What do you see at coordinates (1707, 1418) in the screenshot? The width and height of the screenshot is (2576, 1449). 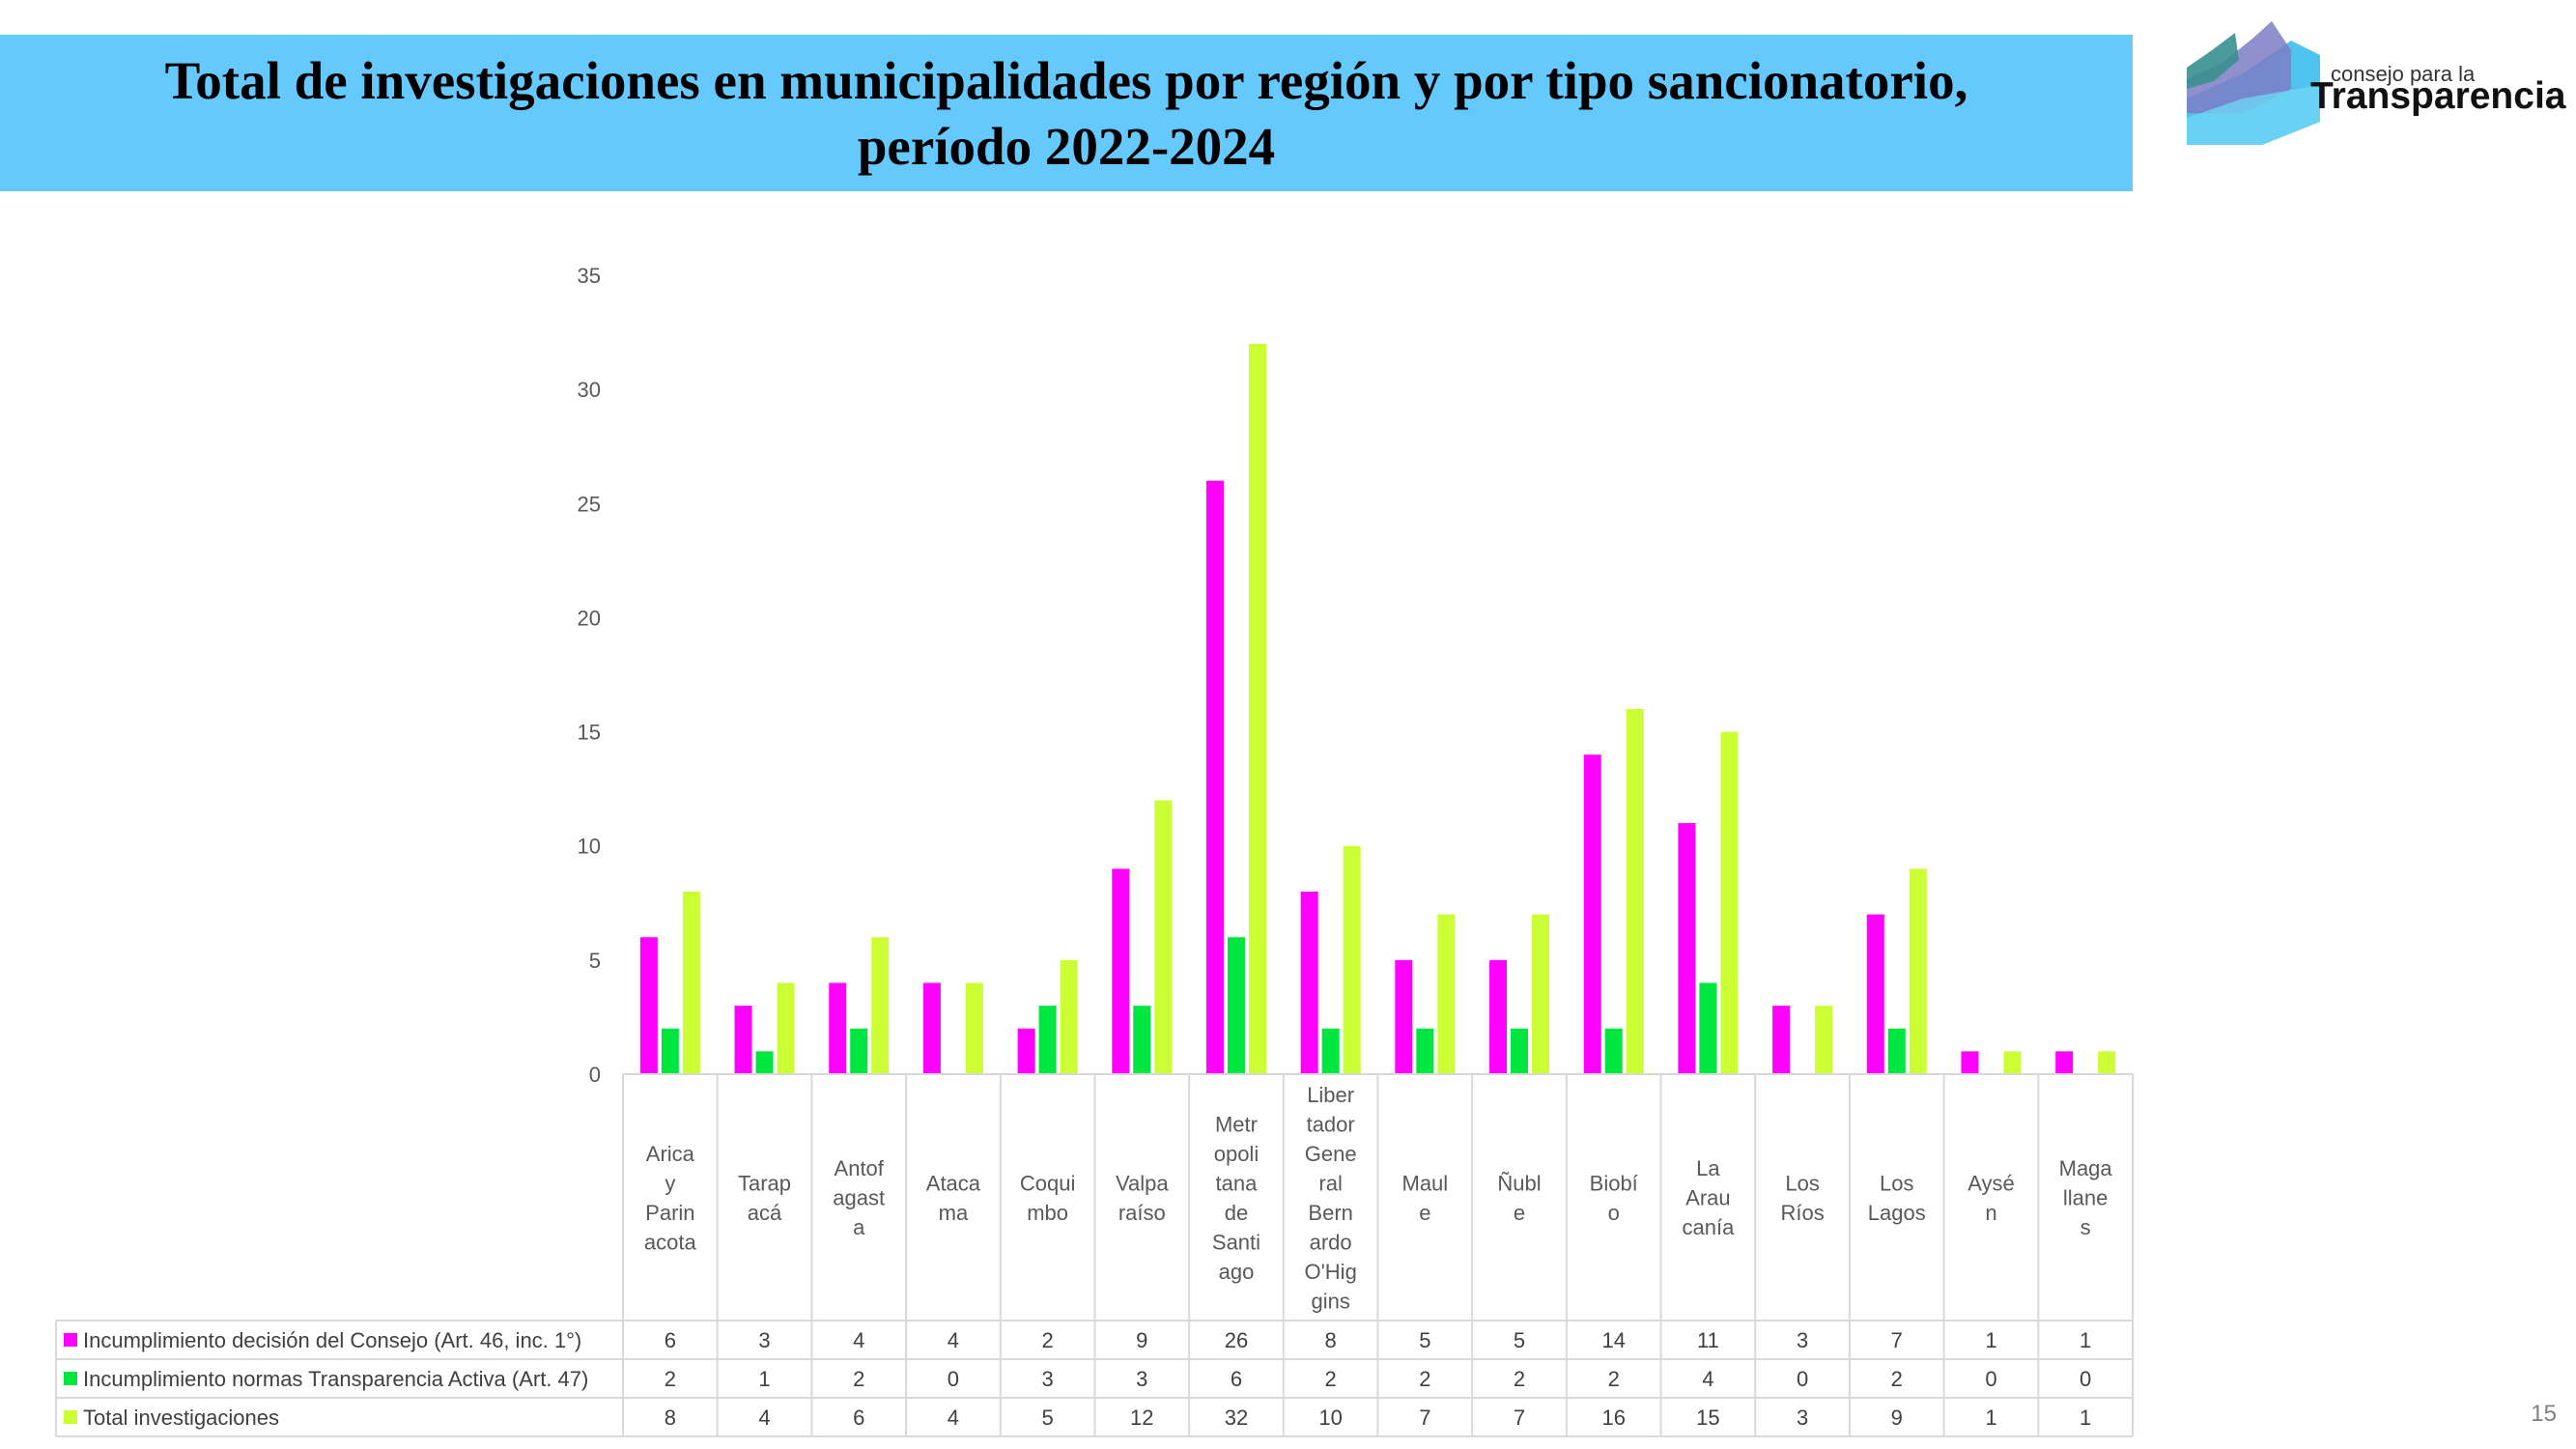 I see `data-table-value: 15` at bounding box center [1707, 1418].